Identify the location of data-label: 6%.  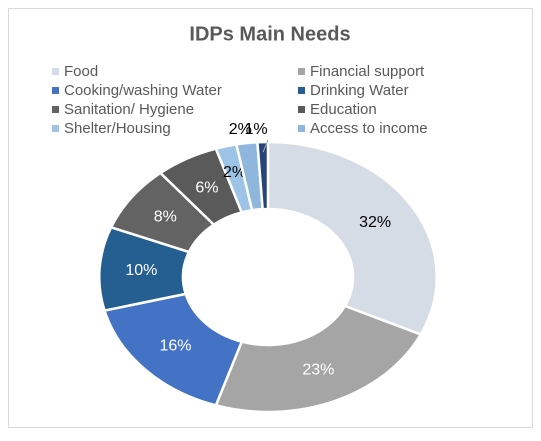
(206, 187).